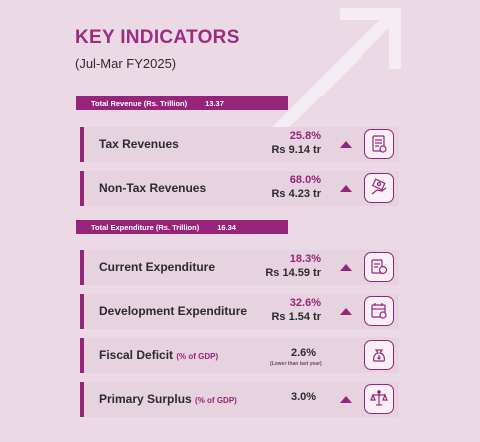 This screenshot has height=442, width=480. What do you see at coordinates (305, 180) in the screenshot?
I see `indicator-percent: 68.0%` at bounding box center [305, 180].